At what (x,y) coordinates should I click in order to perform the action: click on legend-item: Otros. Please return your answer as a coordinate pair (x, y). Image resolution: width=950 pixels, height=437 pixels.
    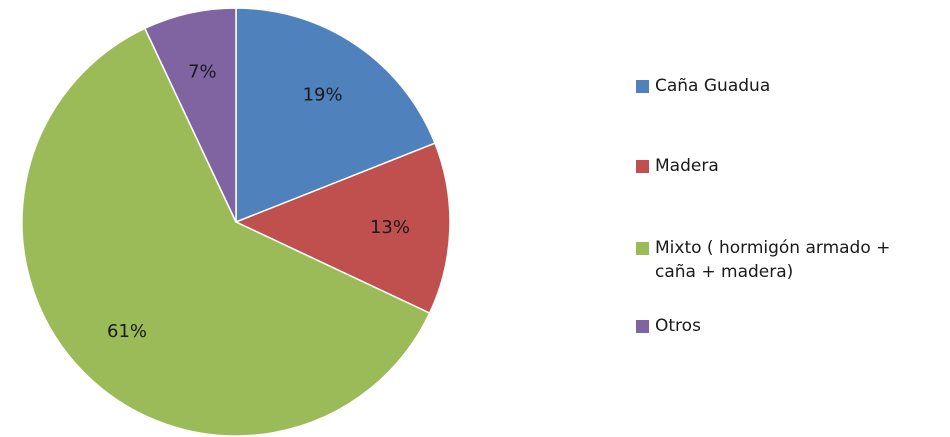
    Looking at the image, I should click on (791, 326).